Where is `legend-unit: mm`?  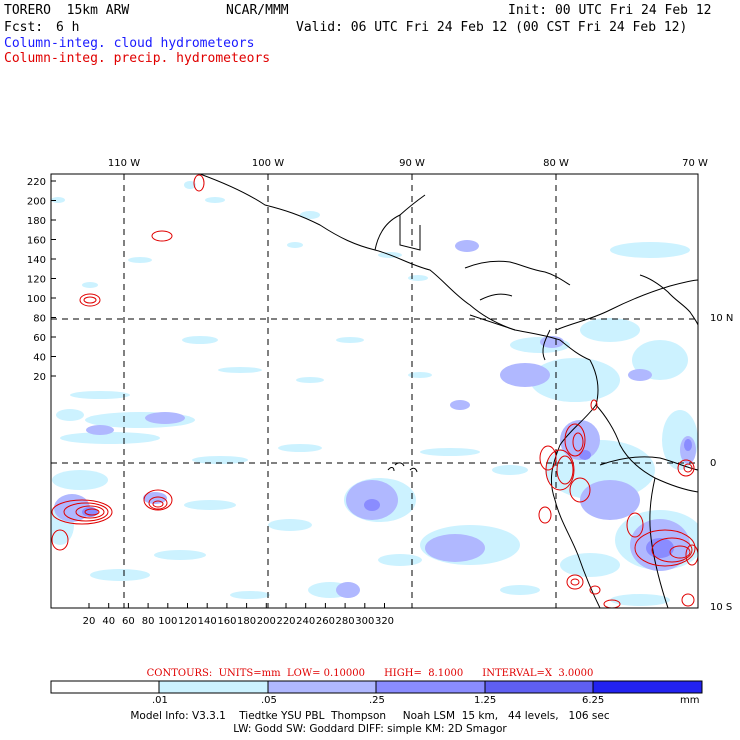
legend-unit: mm is located at coordinates (690, 700).